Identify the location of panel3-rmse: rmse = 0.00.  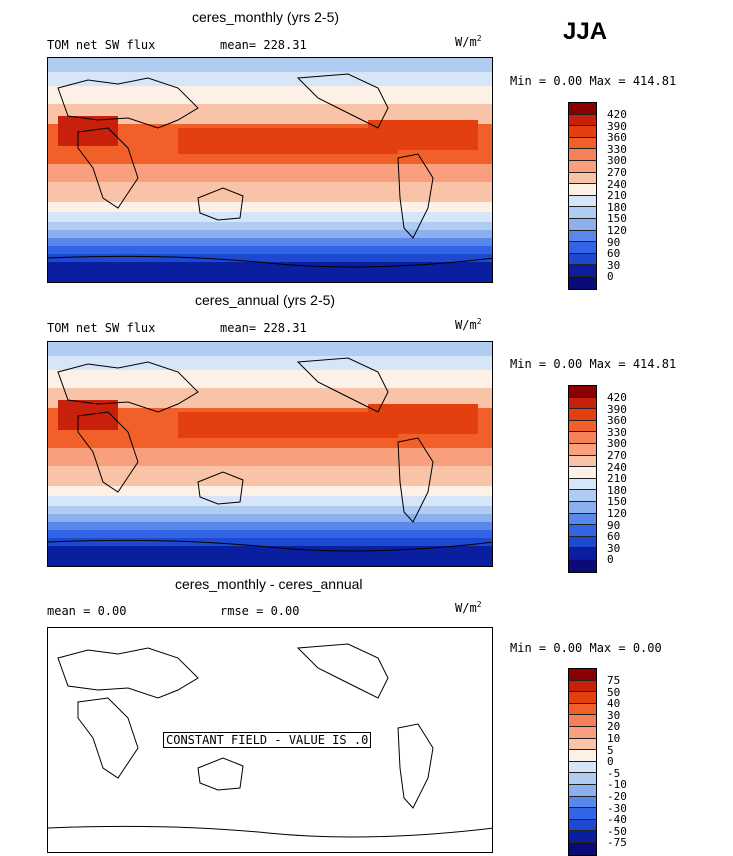
(260, 611).